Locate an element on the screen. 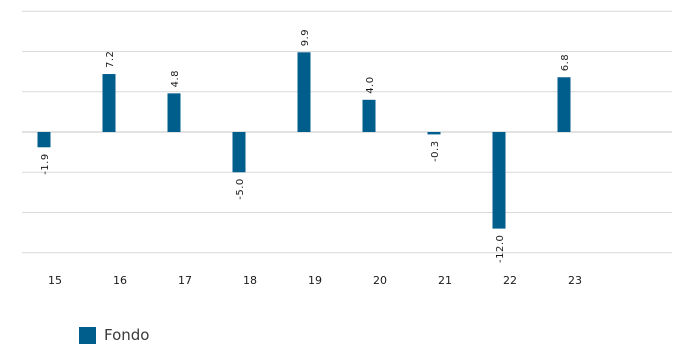 The height and width of the screenshot is (350, 674). legend-label-fondo: Fondo is located at coordinates (127, 335).